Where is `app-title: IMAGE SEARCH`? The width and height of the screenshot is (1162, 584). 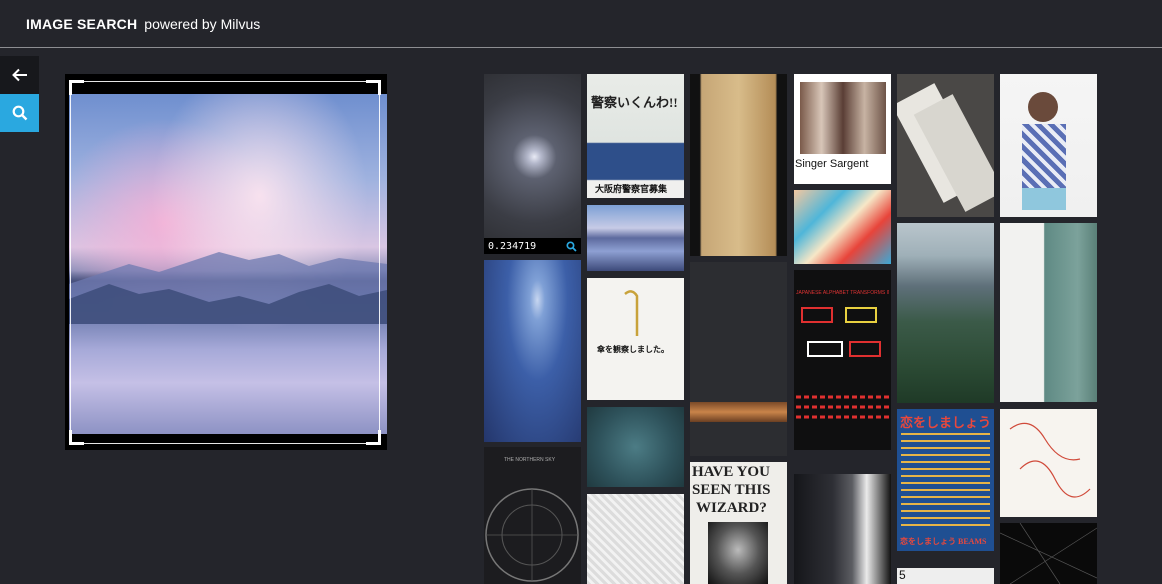
app-title: IMAGE SEARCH is located at coordinates (82, 23).